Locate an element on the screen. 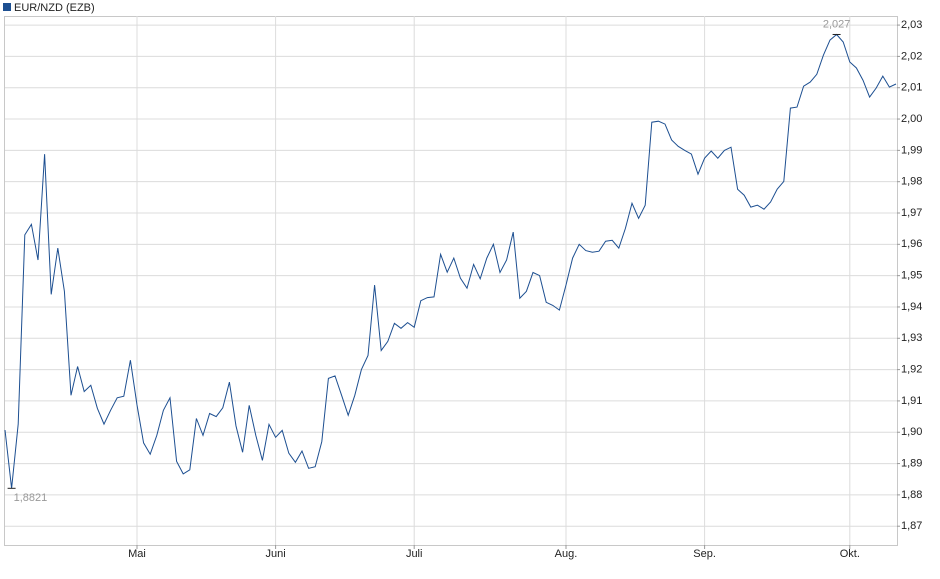  annotation-label: 1,8821 is located at coordinates (31, 498).